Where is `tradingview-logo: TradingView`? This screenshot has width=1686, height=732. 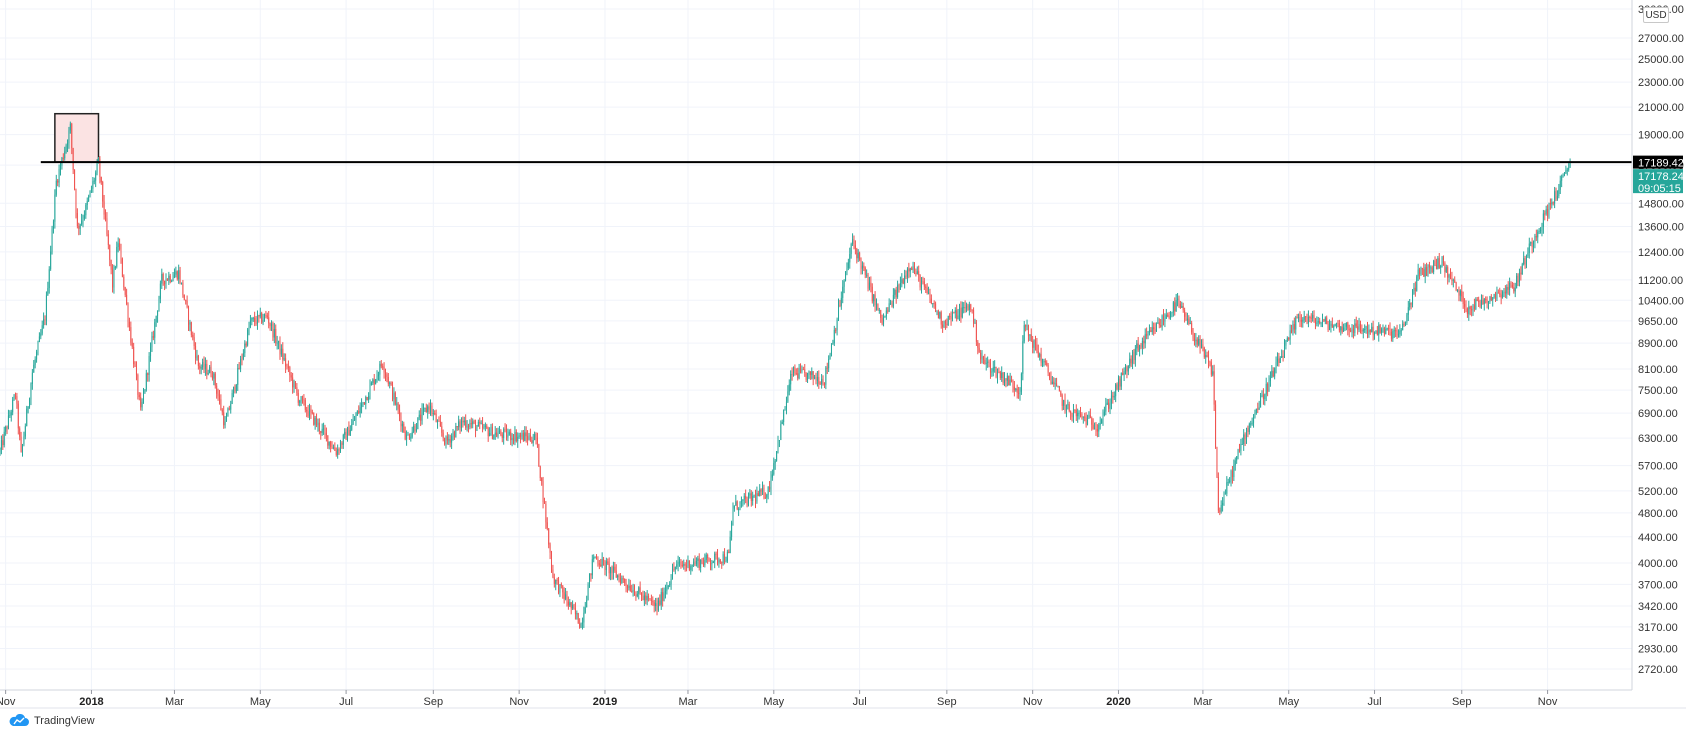
tradingview-logo: TradingView is located at coordinates (51, 721).